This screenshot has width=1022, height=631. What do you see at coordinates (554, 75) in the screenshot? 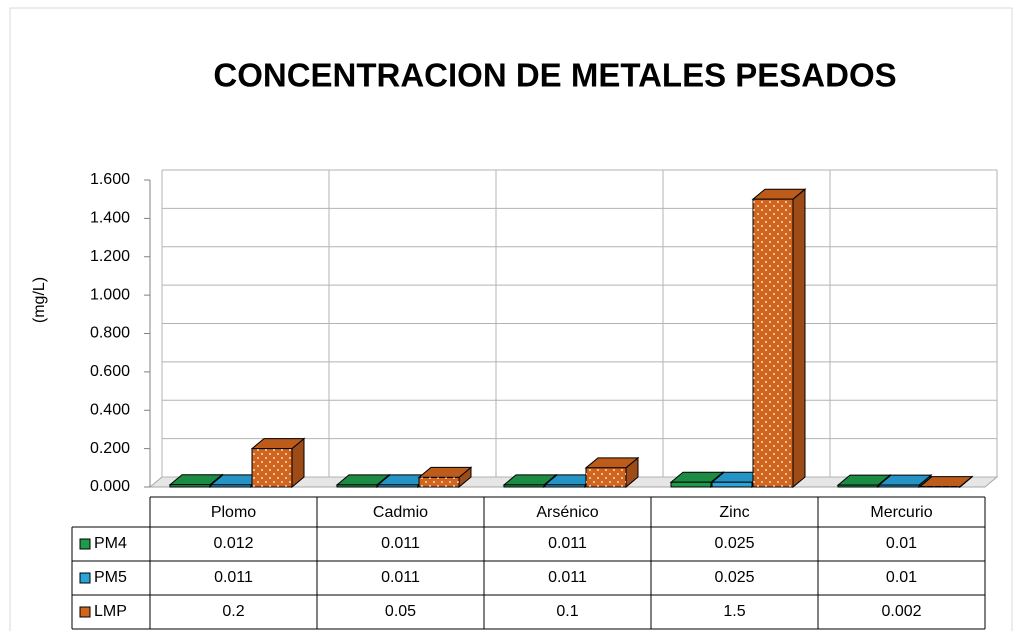
I see `chart-title: CONCENTRACION DE METALES PESADOS` at bounding box center [554, 75].